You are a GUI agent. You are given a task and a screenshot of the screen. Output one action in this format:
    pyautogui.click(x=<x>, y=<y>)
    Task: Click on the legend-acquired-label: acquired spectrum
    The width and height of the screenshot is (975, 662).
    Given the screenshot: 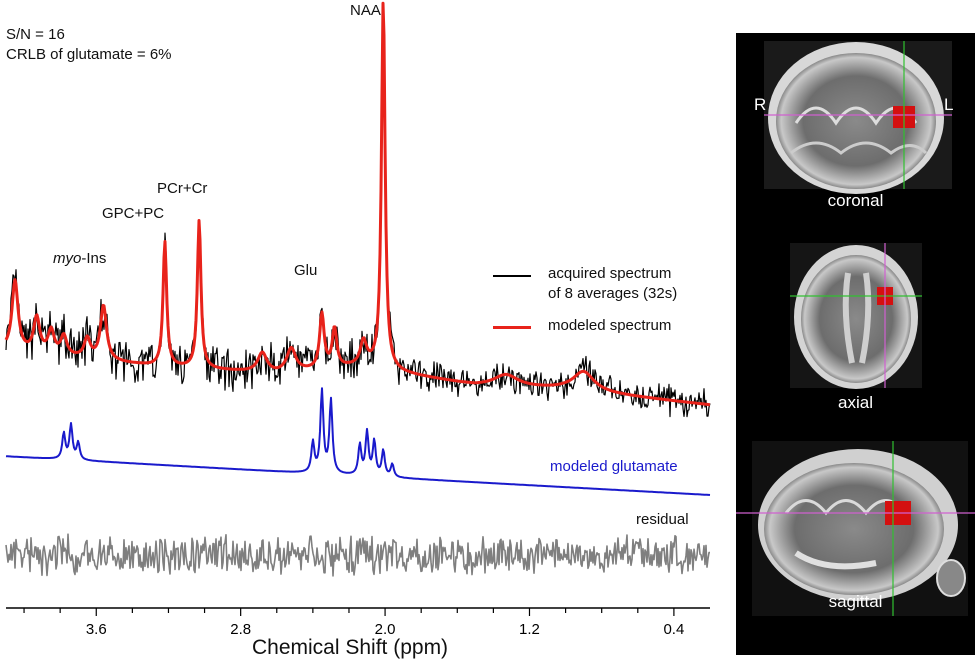 What is the action you would take?
    pyautogui.click(x=610, y=273)
    